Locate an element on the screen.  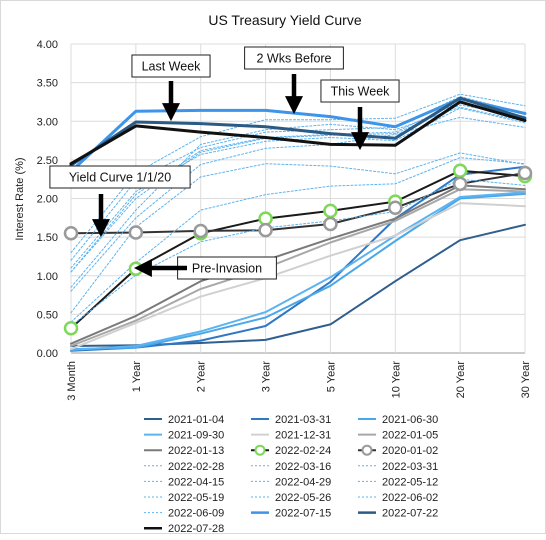
x-tick-label: 1 Year is located at coordinates (137, 377).